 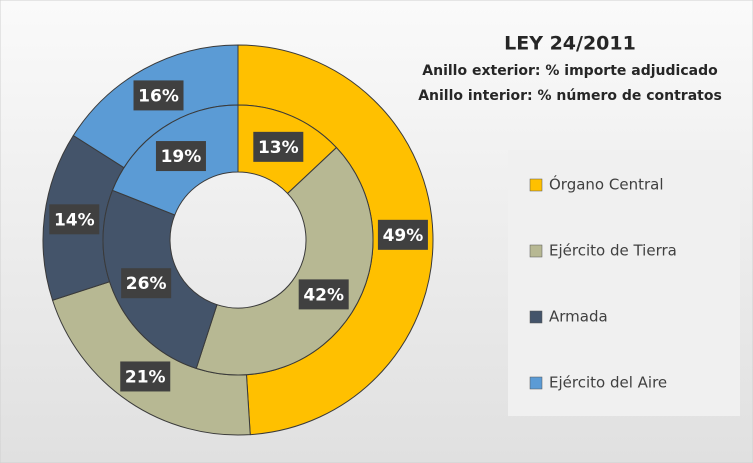 I want to click on chart-subtitle: Anillo exterior: % importe adjudicado, so click(x=570, y=71).